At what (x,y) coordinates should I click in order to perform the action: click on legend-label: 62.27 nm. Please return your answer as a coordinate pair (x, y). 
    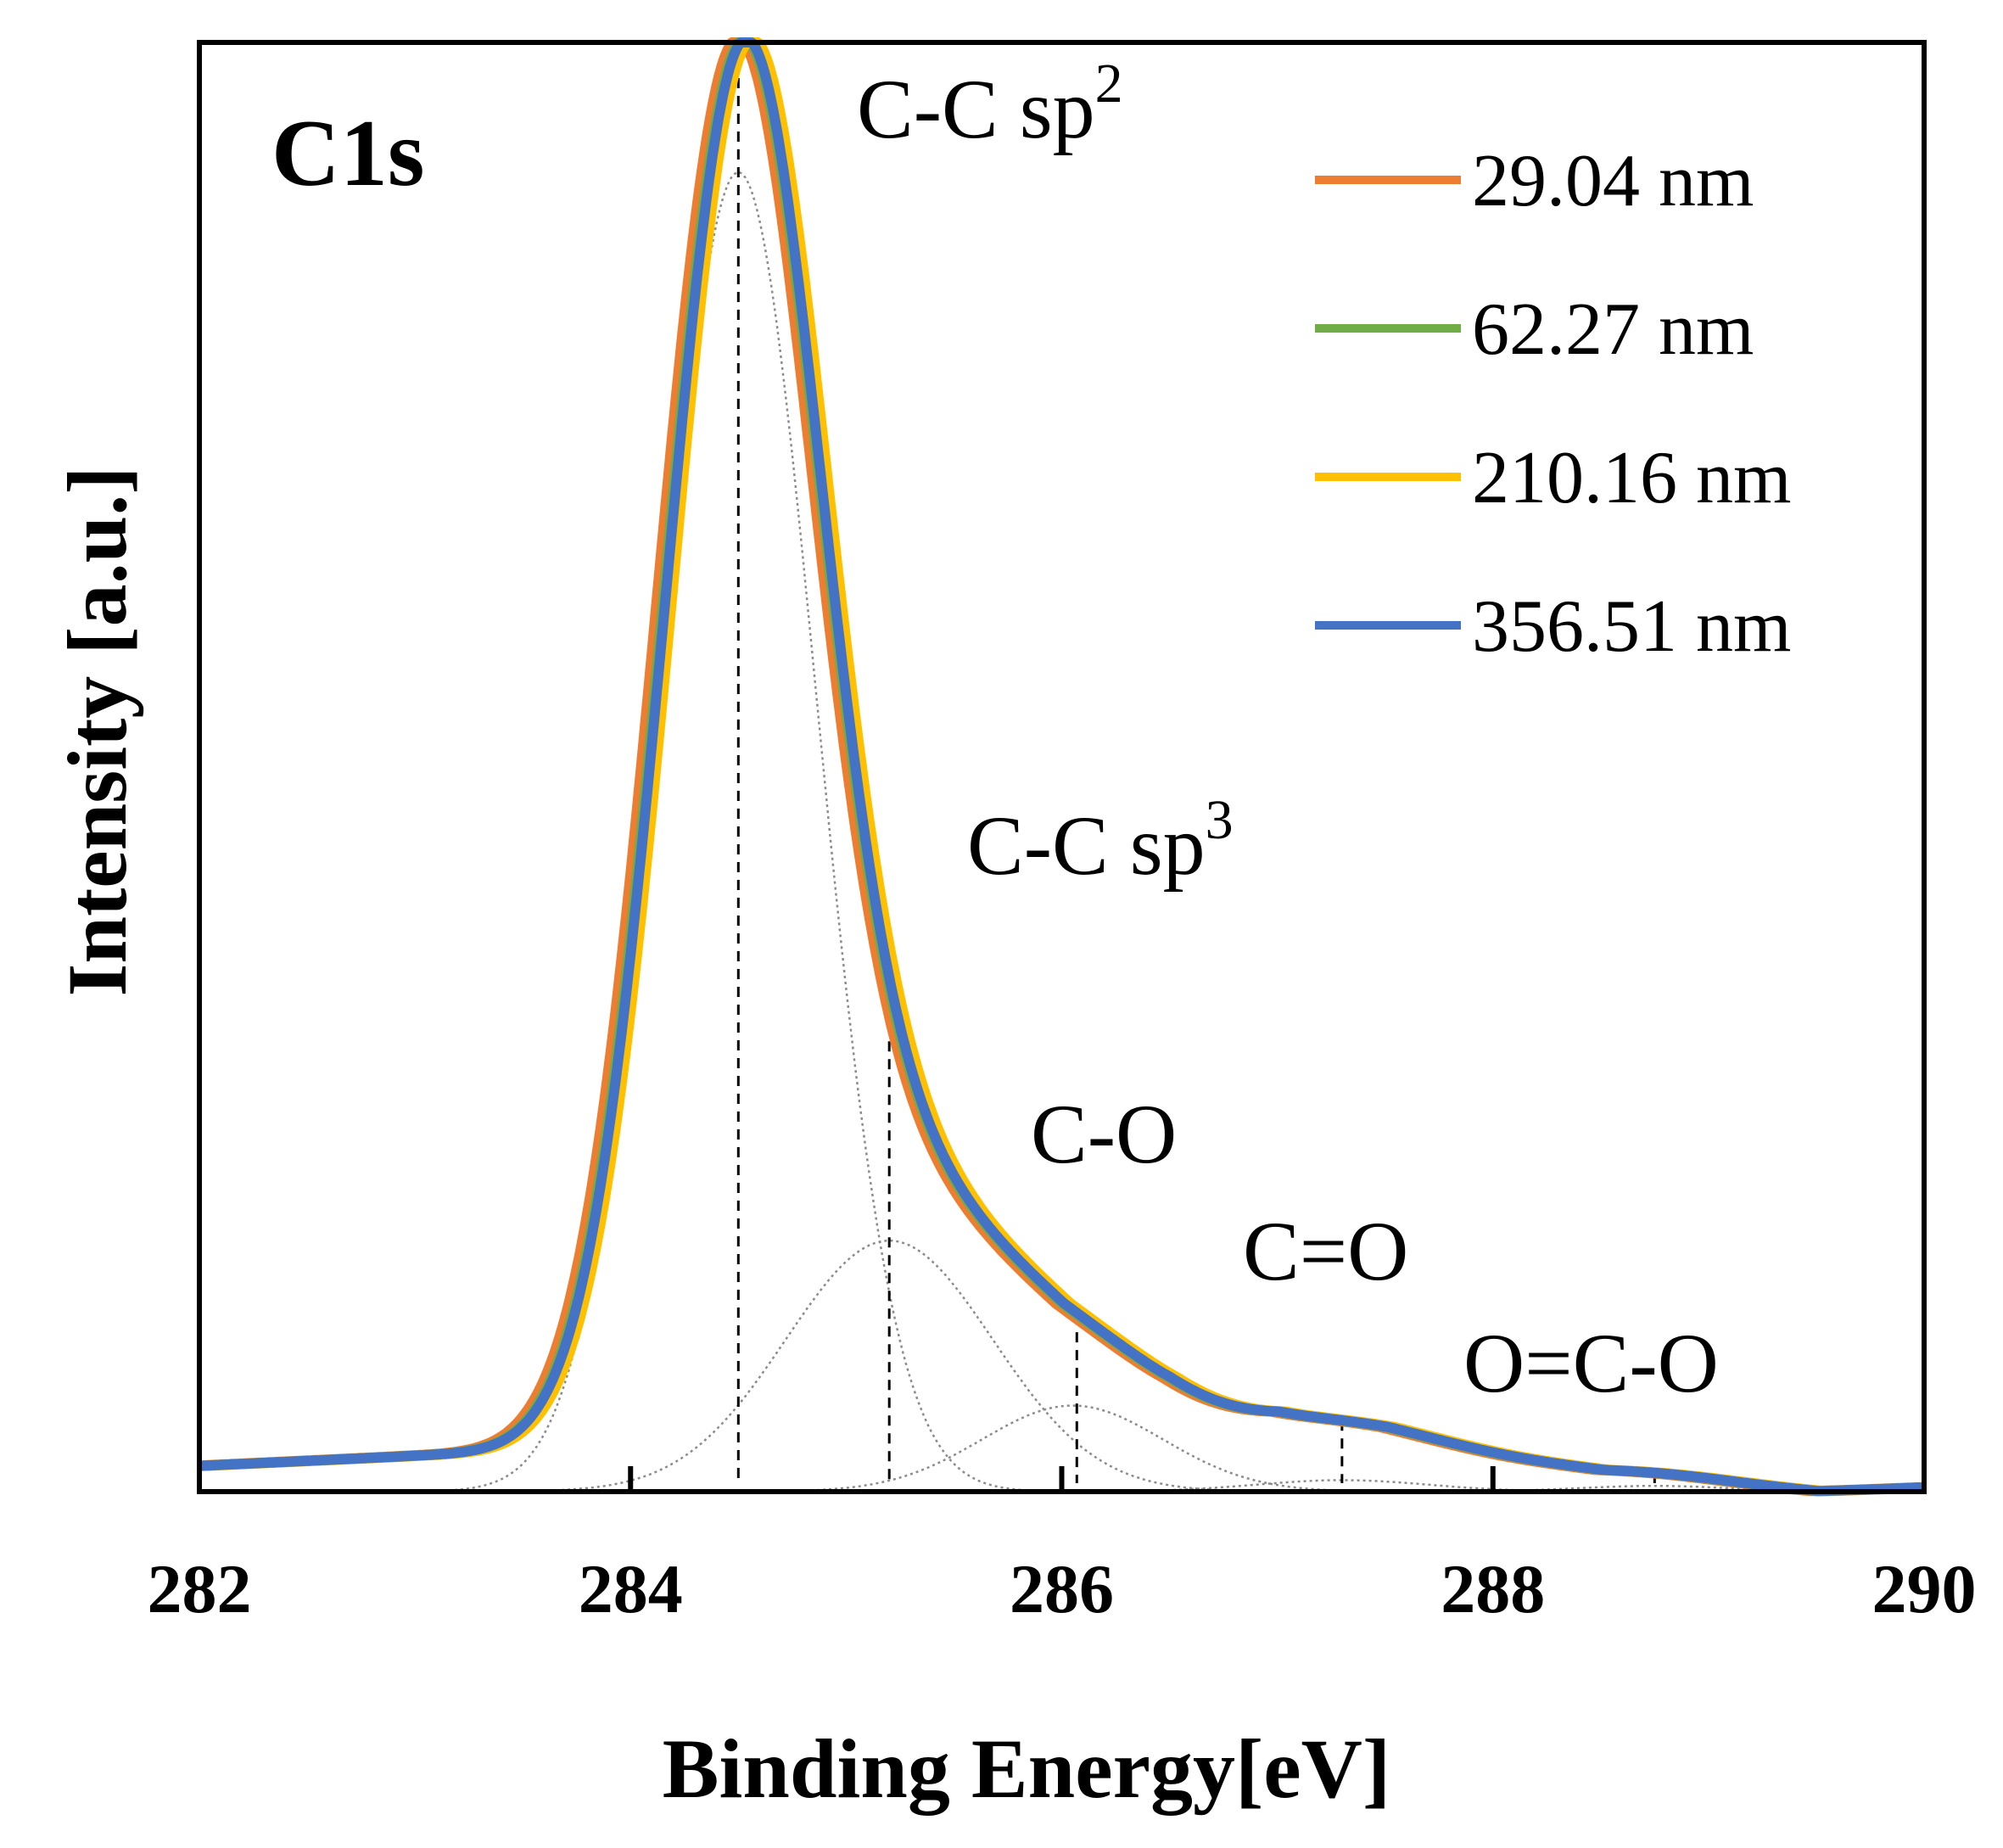
    Looking at the image, I should click on (1613, 329).